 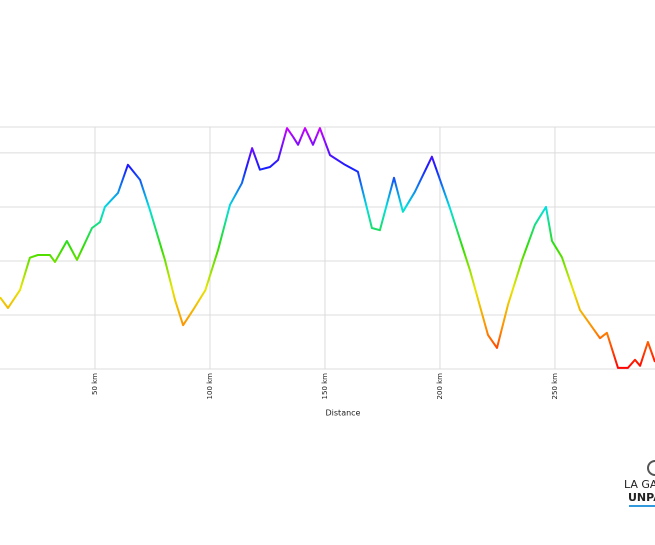 I want to click on logo: LA GA UNPA, so click(x=639, y=483).